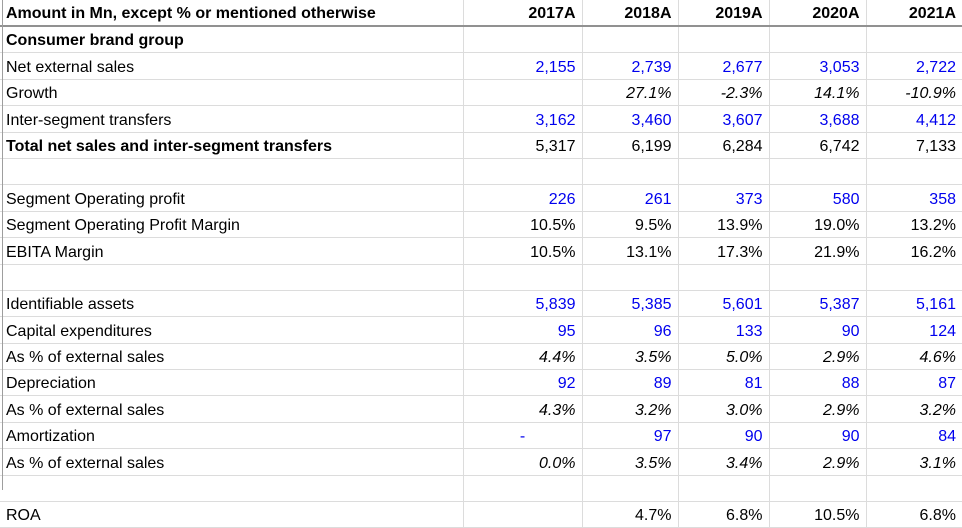  I want to click on value-cell: 4,412, so click(914, 119).